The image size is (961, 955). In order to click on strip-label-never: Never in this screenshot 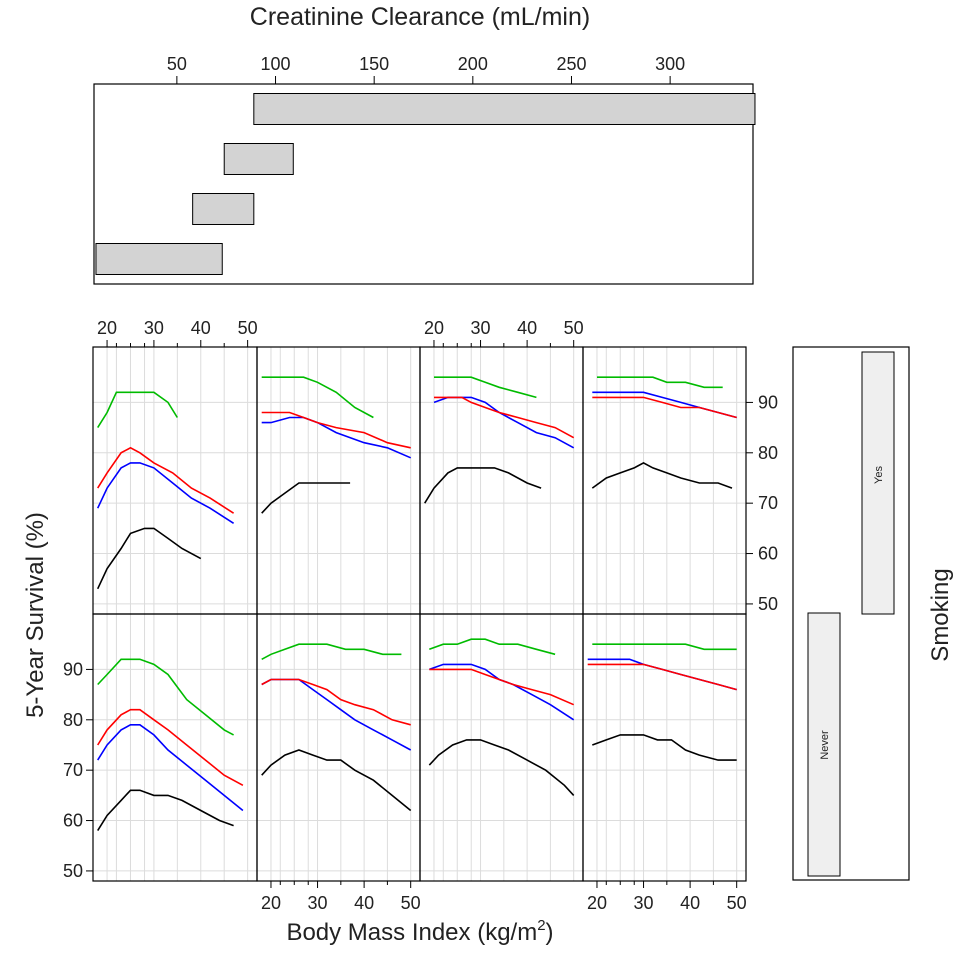, I will do `click(825, 745)`.